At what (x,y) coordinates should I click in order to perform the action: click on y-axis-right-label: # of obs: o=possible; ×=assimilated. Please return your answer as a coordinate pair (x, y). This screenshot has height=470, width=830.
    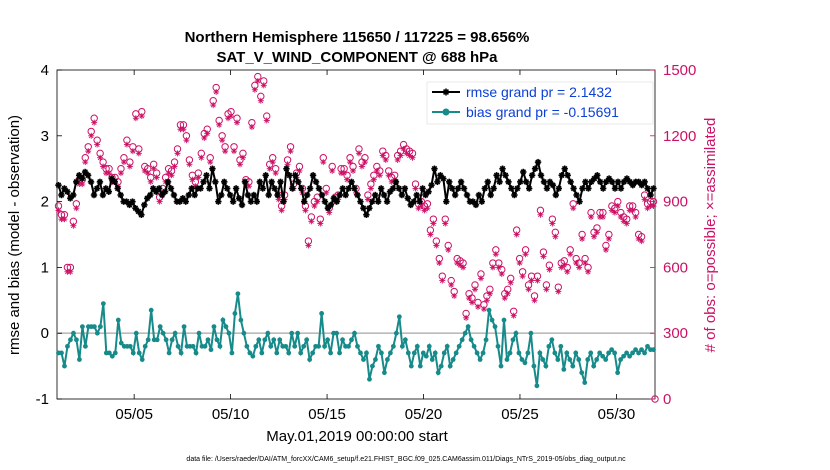
    Looking at the image, I should click on (710, 235).